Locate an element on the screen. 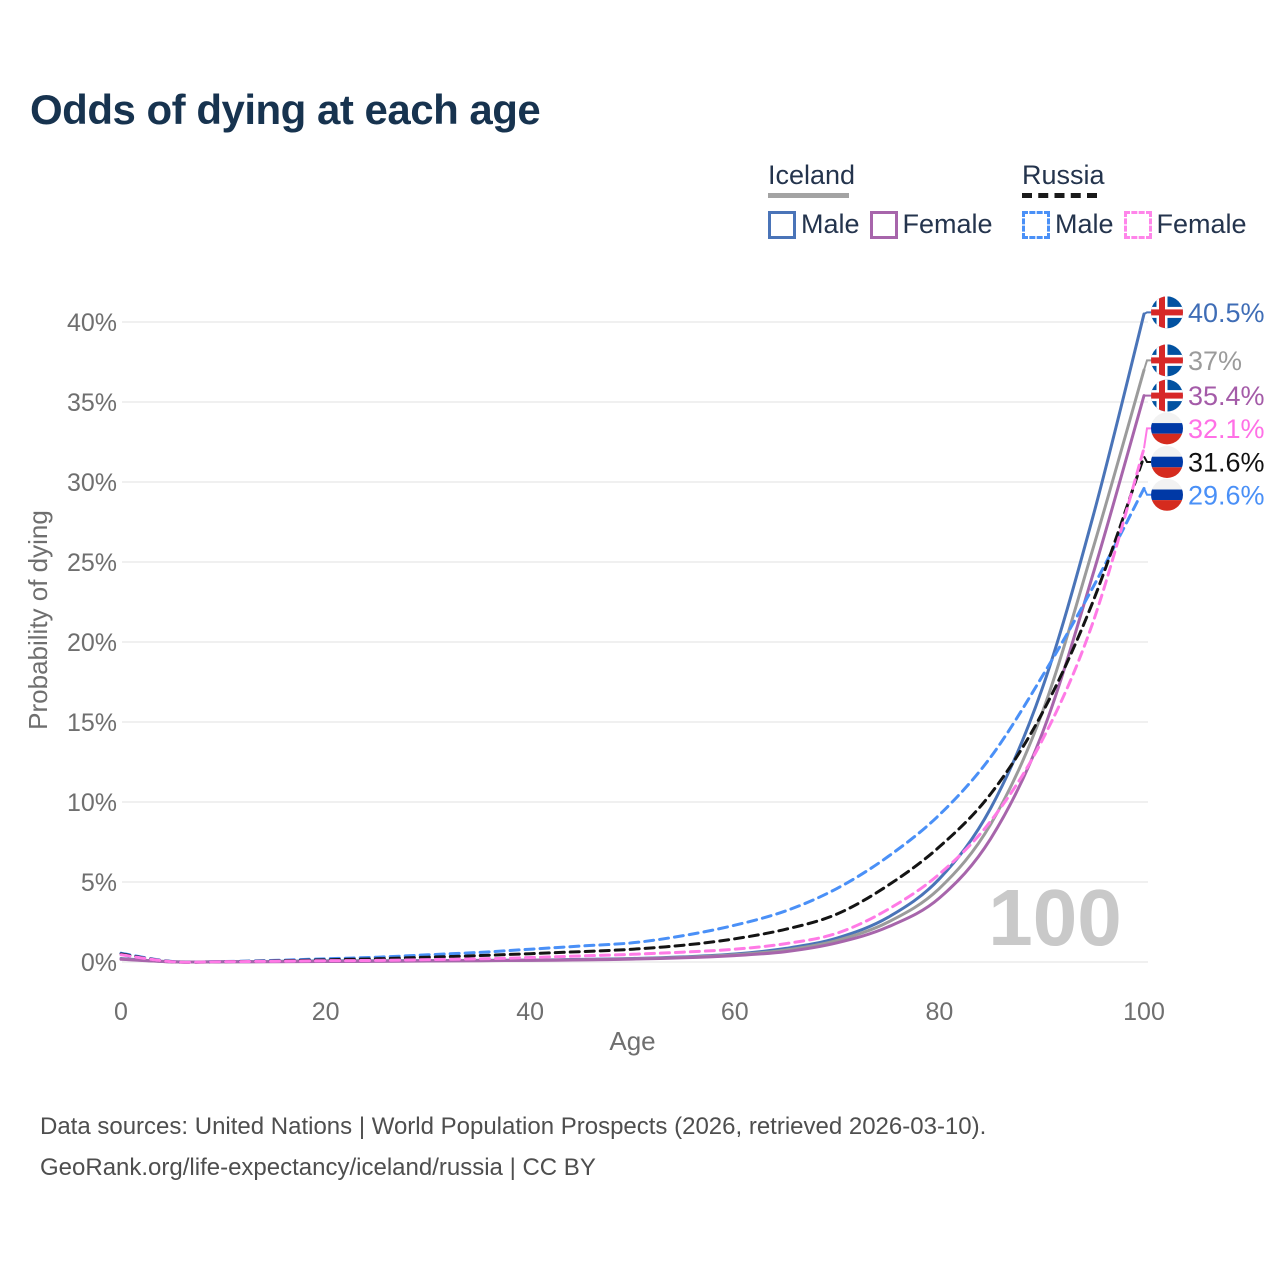 This screenshot has width=1280, height=1280. x-tick-label: 100 is located at coordinates (1144, 1012).